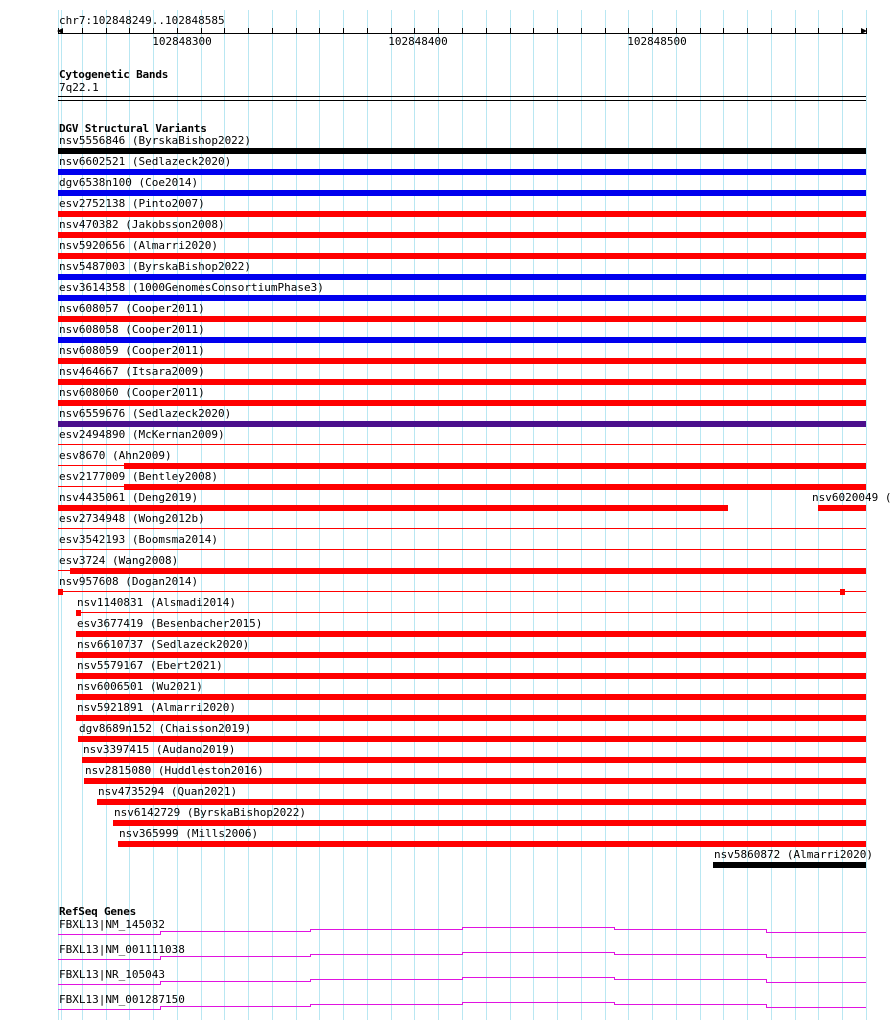 The height and width of the screenshot is (1020, 890). I want to click on variant-label: nsv608060 (Cooper2011), so click(132, 392).